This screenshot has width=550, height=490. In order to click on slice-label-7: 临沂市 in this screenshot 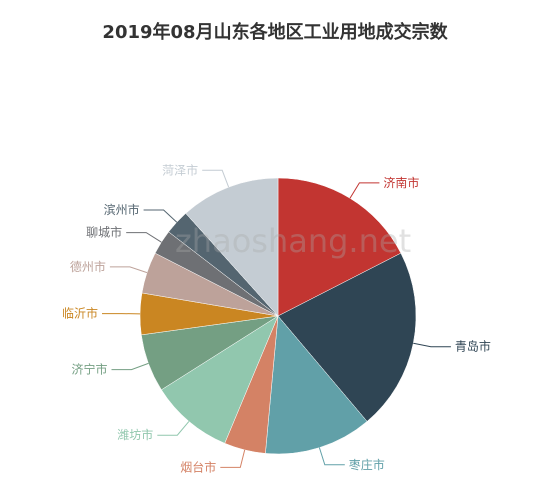, I will do `click(80, 313)`.